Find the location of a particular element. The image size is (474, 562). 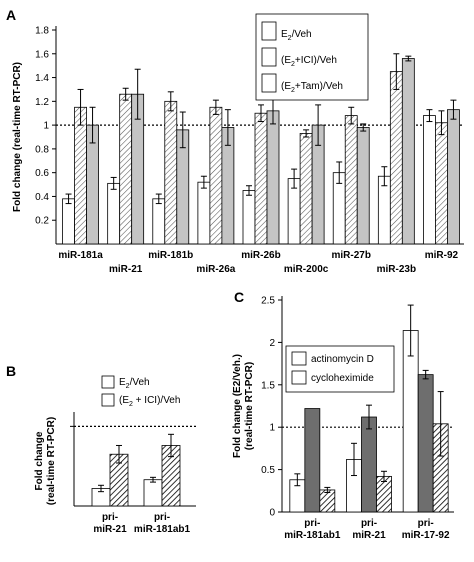

panel-c-bar-e2-veh is located at coordinates (410, 421).